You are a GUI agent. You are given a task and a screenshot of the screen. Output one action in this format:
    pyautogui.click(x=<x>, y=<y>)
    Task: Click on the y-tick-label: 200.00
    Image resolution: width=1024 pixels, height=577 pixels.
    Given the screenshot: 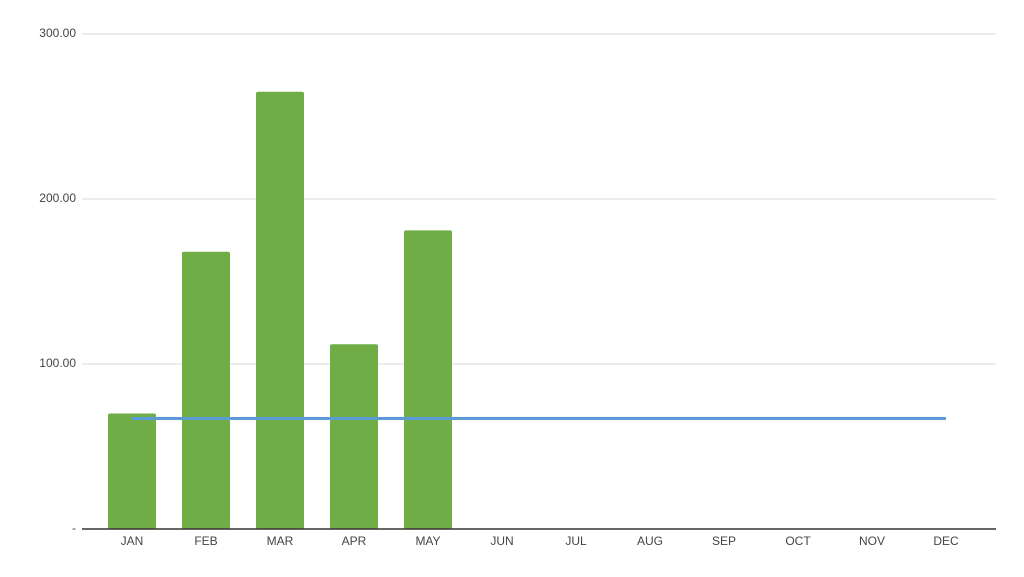 What is the action you would take?
    pyautogui.click(x=57, y=198)
    